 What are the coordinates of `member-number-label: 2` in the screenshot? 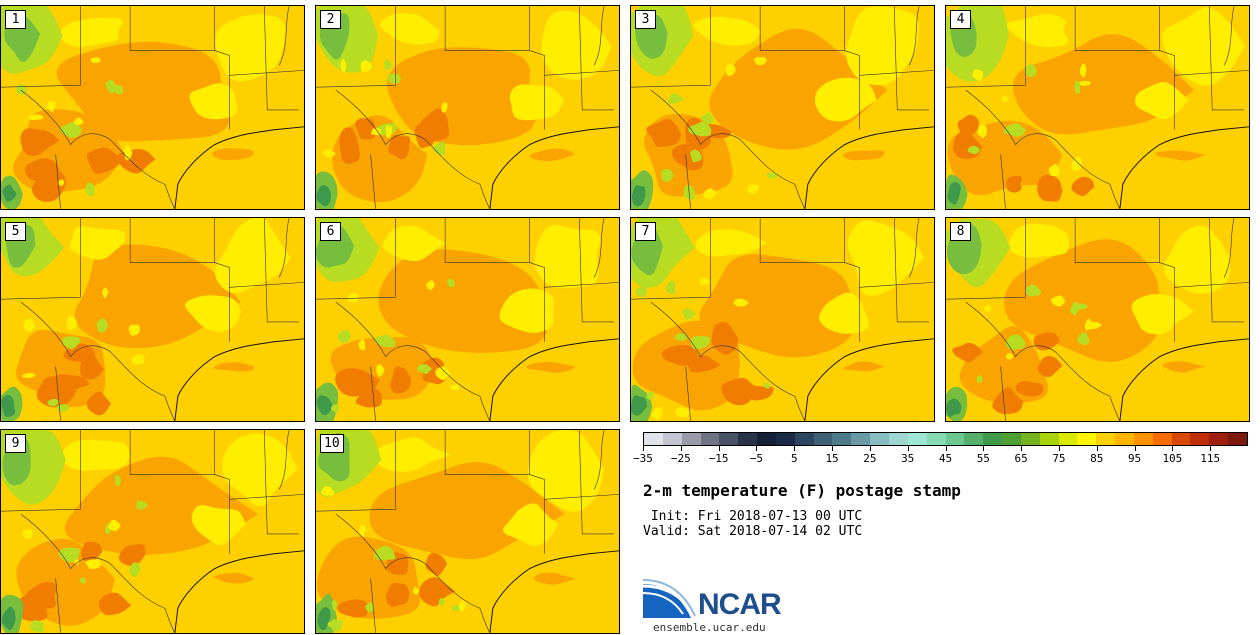 It's located at (330, 19).